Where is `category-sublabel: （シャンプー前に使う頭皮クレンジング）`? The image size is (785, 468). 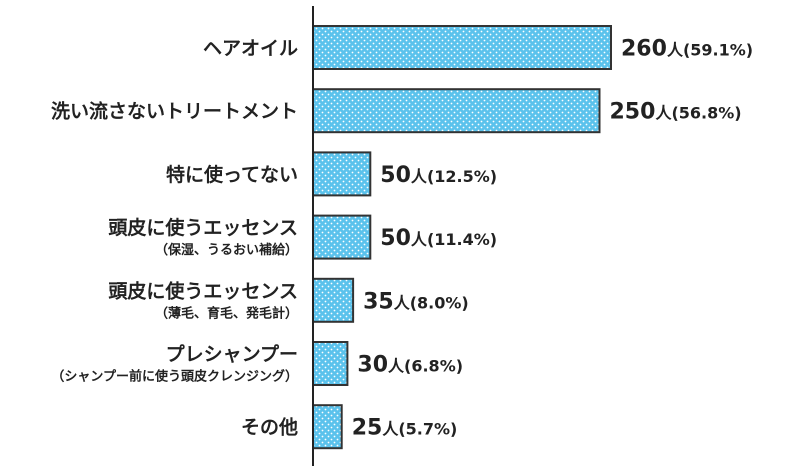 category-sublabel: （シャンプー前に使う頭皮クレンジング） is located at coordinates (174, 377).